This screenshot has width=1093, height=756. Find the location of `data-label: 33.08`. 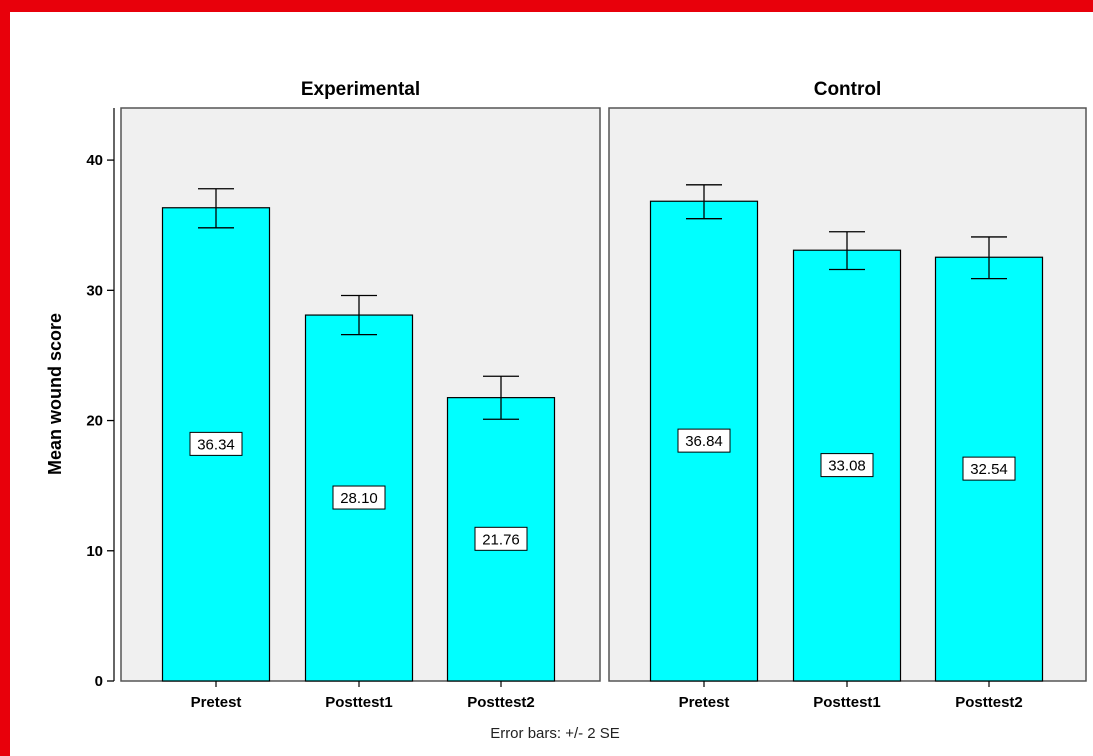

data-label: 33.08 is located at coordinates (847, 465).